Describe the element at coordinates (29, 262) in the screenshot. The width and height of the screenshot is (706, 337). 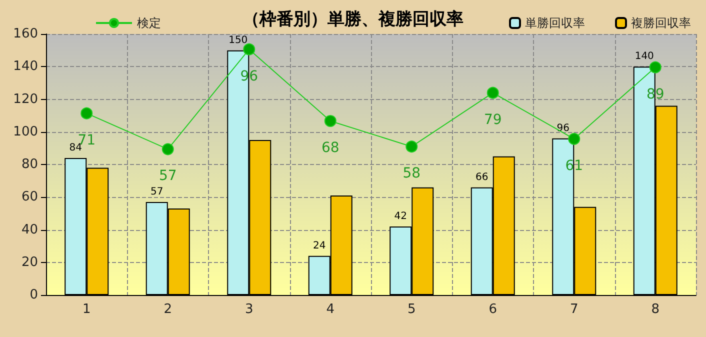
I see `y-tick-label: 20` at that location.